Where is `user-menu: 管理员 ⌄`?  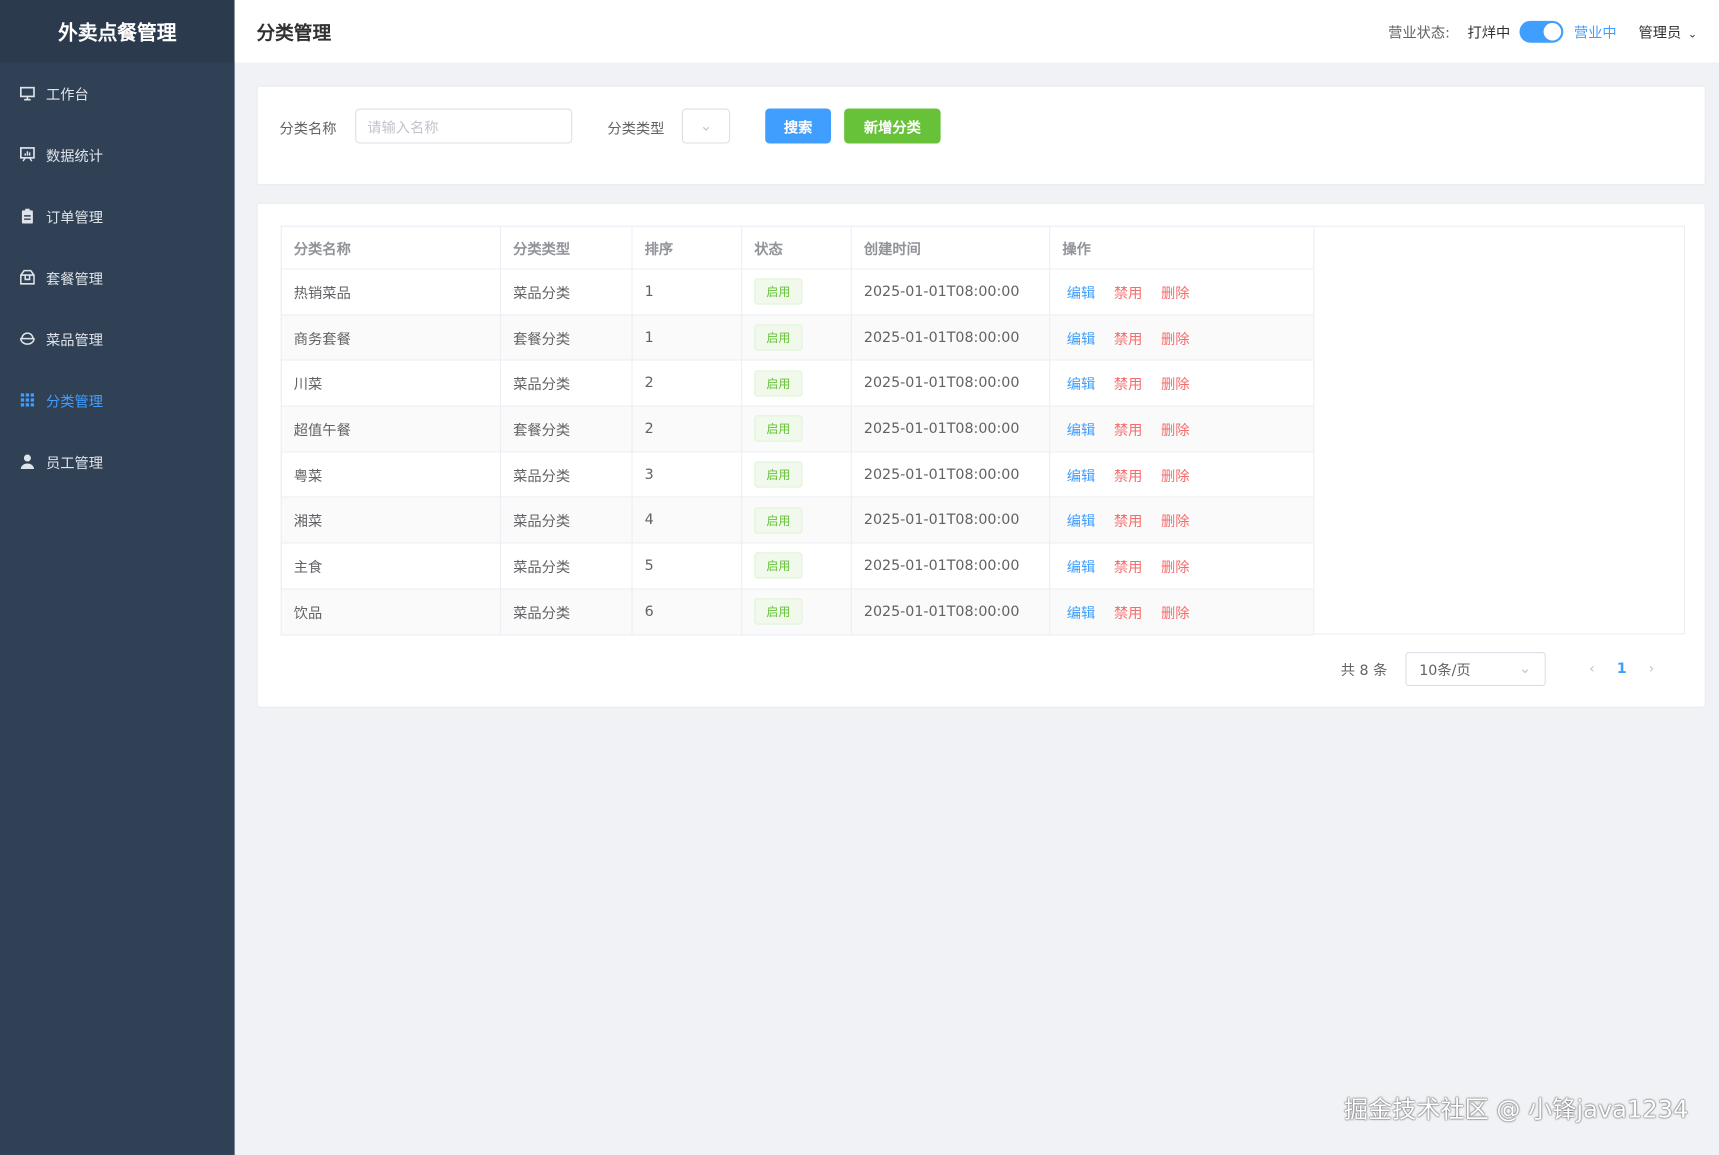
user-menu: 管理员 ⌄ is located at coordinates (1668, 31).